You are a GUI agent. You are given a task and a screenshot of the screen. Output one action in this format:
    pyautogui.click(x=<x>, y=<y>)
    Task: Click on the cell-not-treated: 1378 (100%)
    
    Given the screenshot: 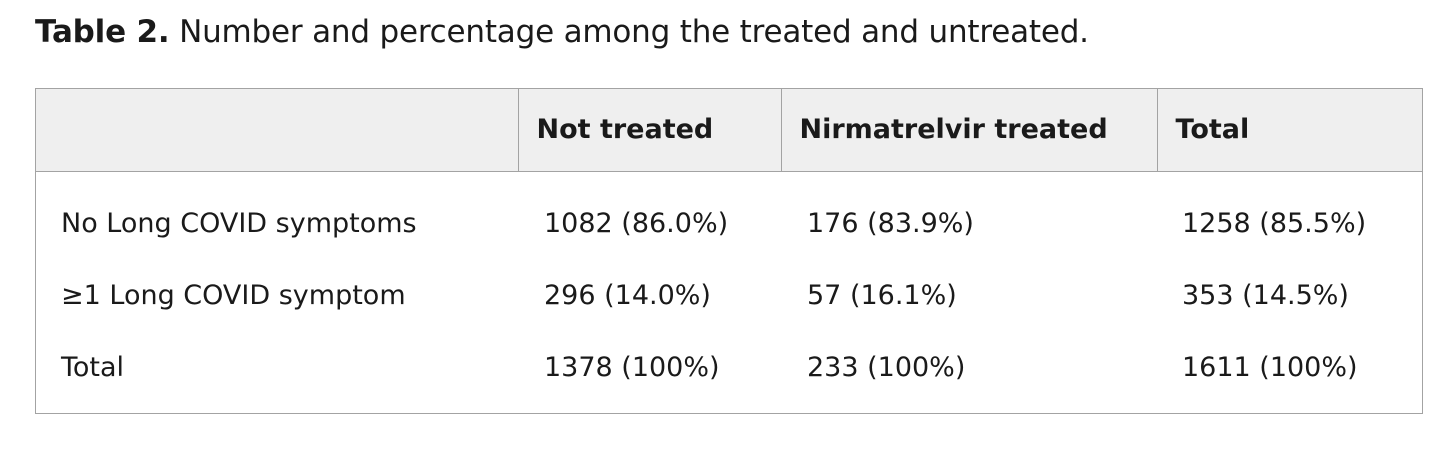 What is the action you would take?
    pyautogui.click(x=632, y=367)
    